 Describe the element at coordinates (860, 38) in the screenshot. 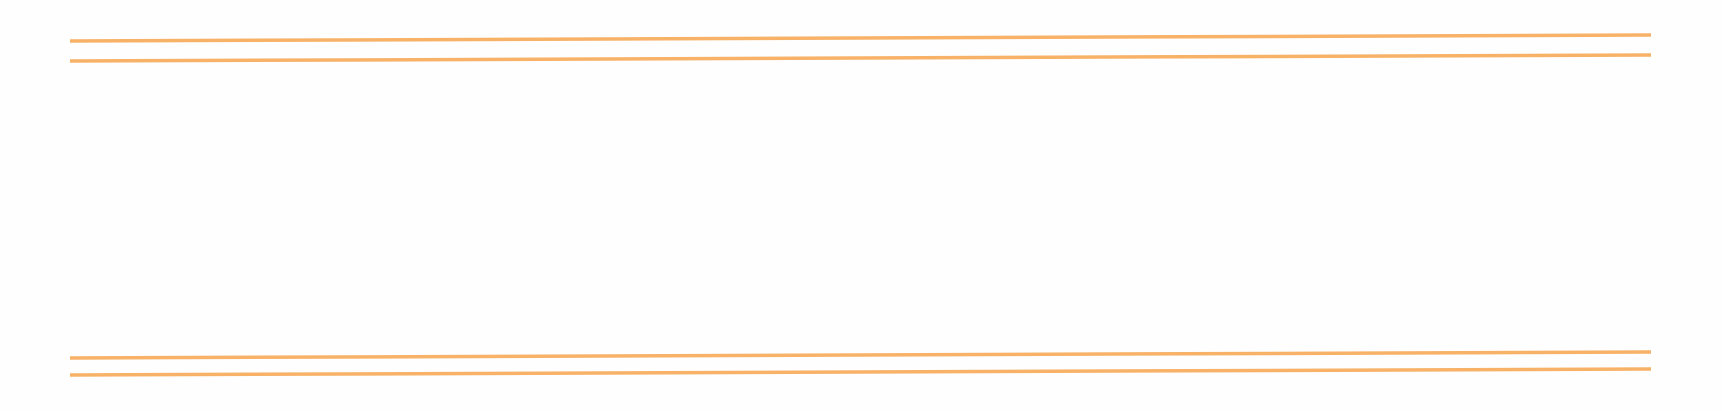

I see `top-line-upper` at that location.